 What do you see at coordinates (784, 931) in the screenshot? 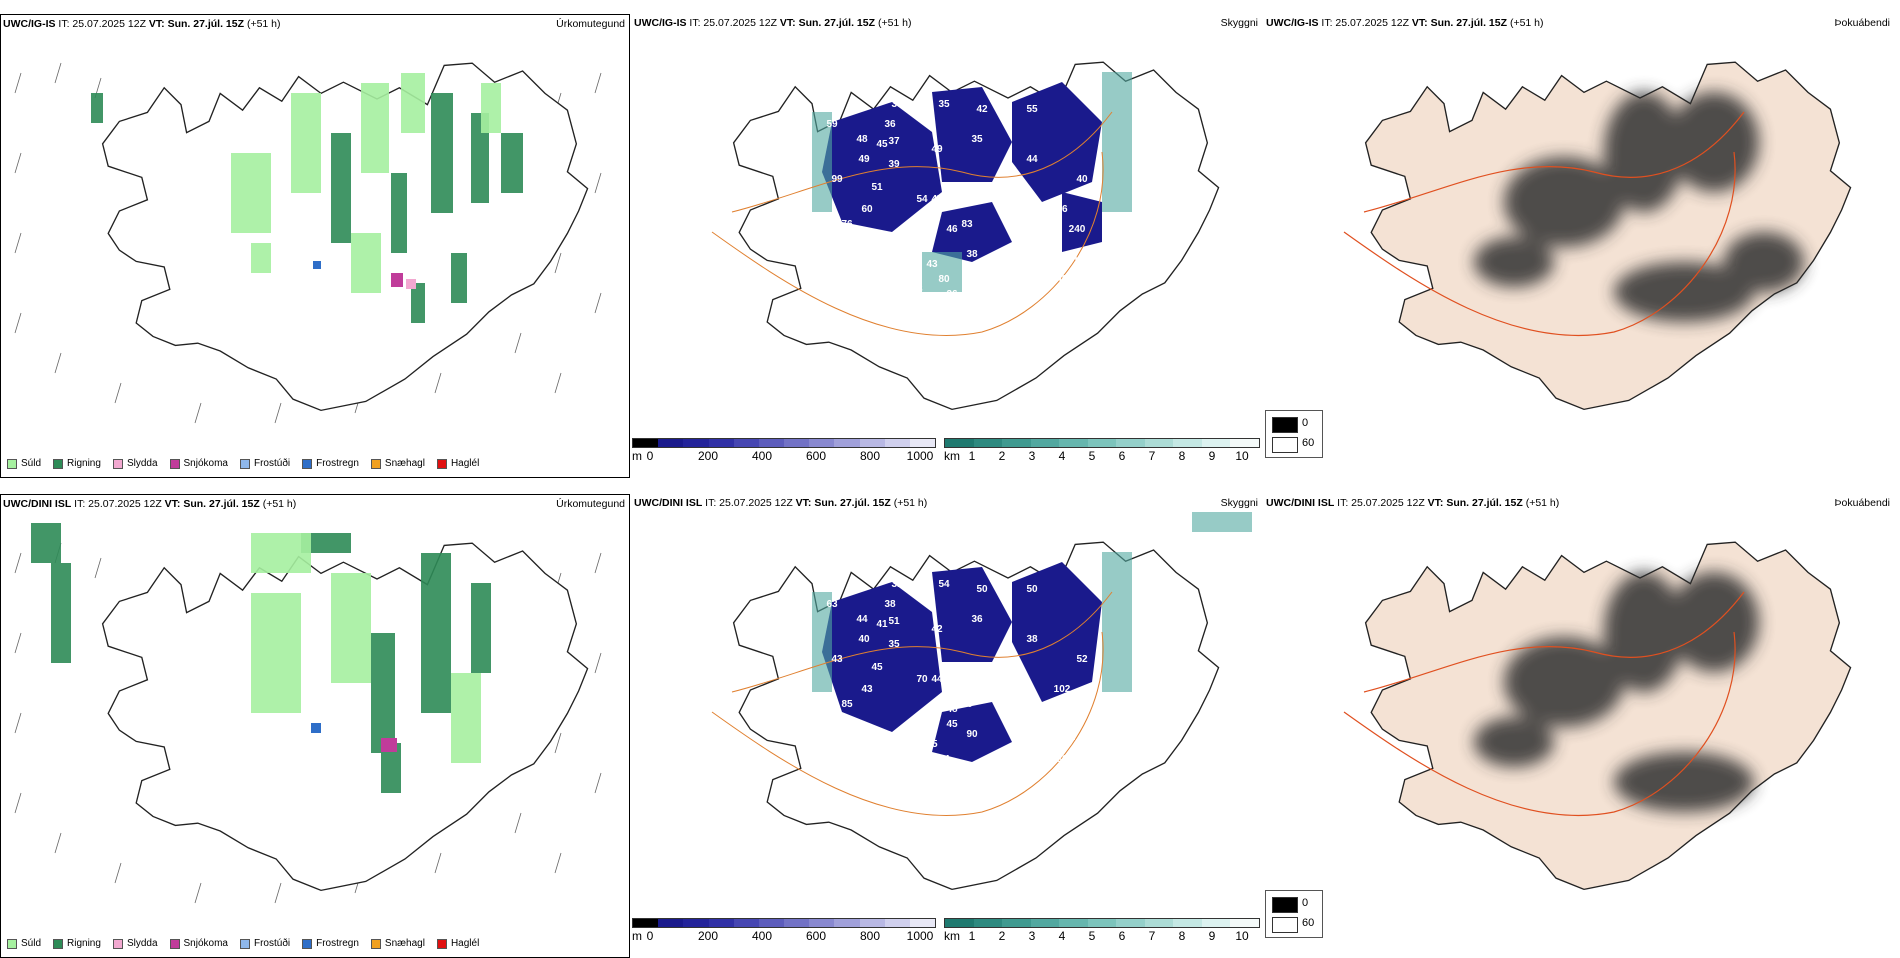
I see `ceiling-colorbar: m 0 200 400 600 800 1000` at bounding box center [784, 931].